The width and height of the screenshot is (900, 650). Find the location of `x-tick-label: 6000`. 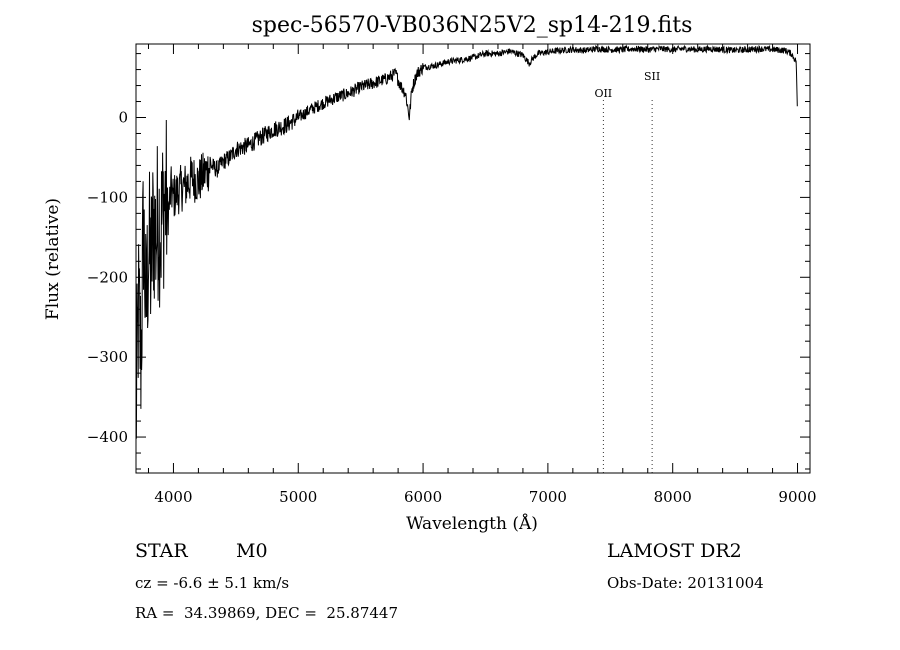

x-tick-label: 6000 is located at coordinates (423, 497).